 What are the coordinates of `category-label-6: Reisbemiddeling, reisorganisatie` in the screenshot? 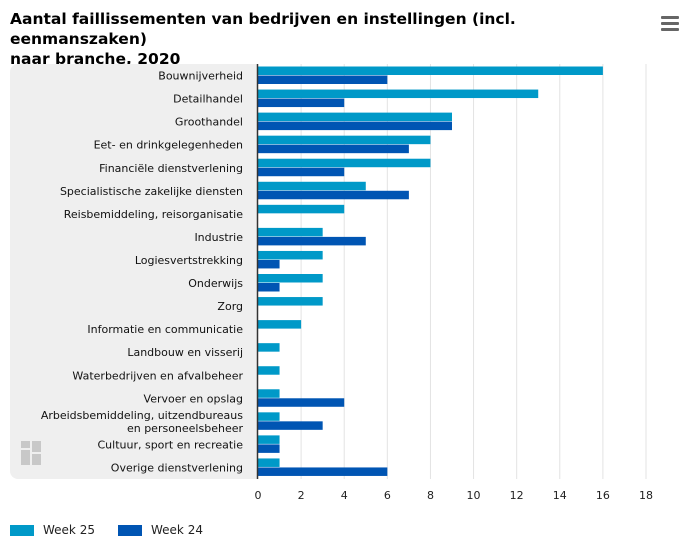 It's located at (154, 214).